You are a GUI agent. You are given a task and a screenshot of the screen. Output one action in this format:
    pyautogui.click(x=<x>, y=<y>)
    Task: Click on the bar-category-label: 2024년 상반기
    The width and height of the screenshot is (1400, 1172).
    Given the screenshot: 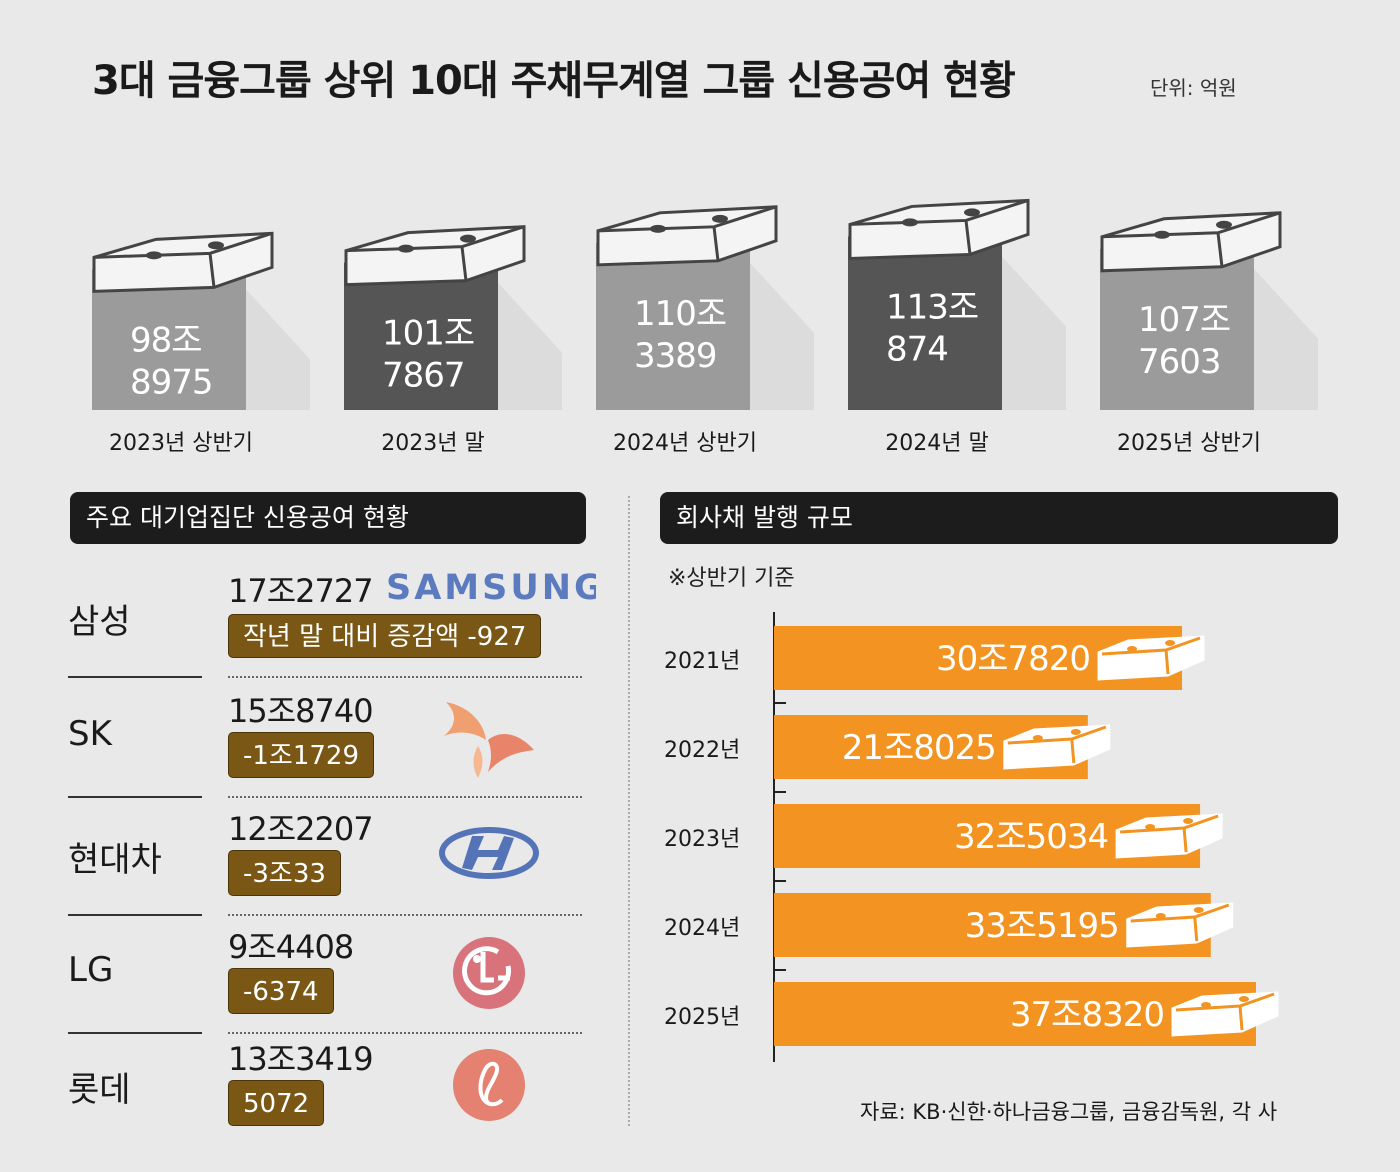 What is the action you would take?
    pyautogui.click(x=685, y=443)
    